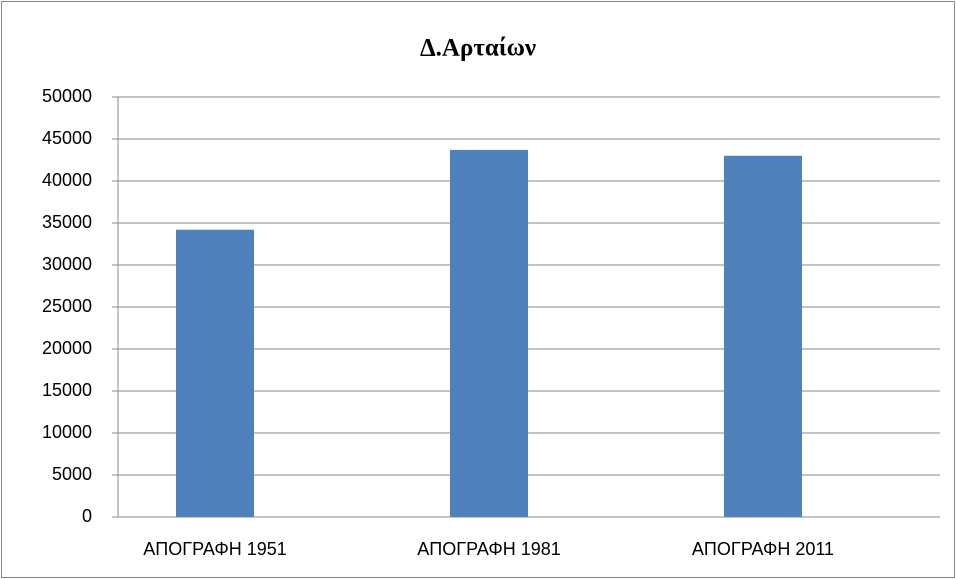 The image size is (956, 579). I want to click on y-tick-label: 0, so click(87, 516).